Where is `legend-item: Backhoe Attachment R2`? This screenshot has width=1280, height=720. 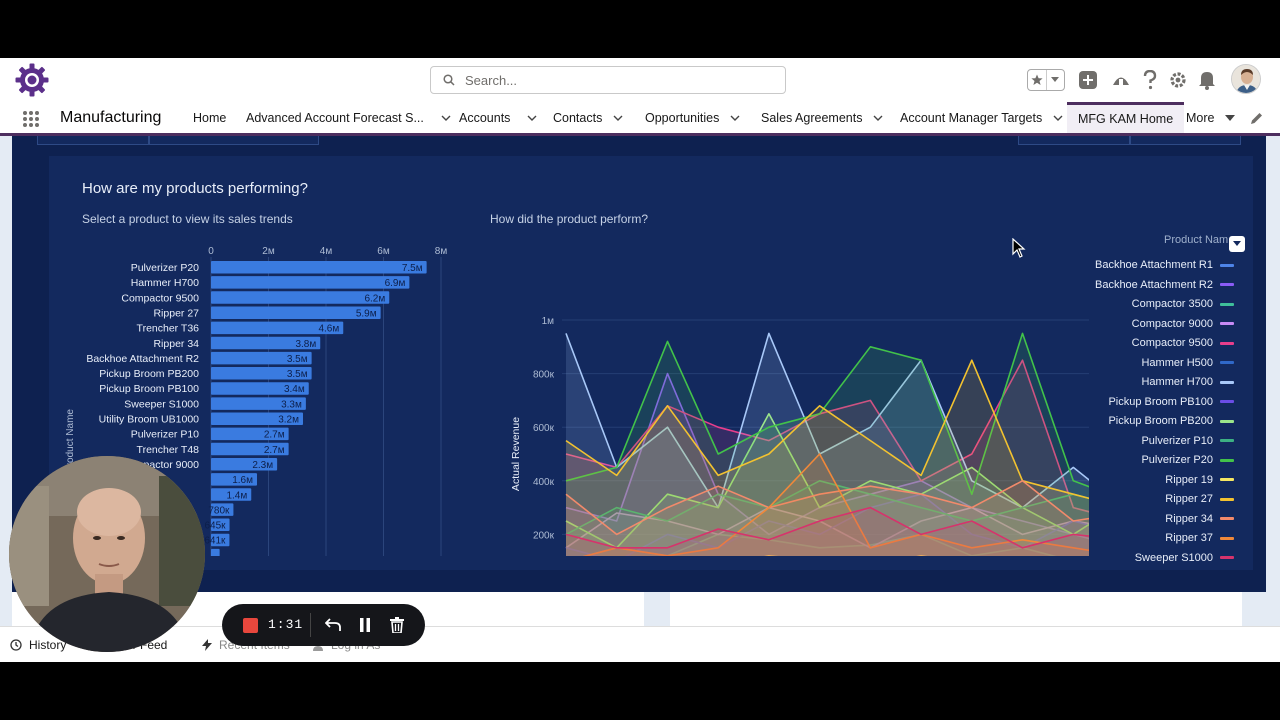 legend-item: Backhoe Attachment R2 is located at coordinates (1164, 285).